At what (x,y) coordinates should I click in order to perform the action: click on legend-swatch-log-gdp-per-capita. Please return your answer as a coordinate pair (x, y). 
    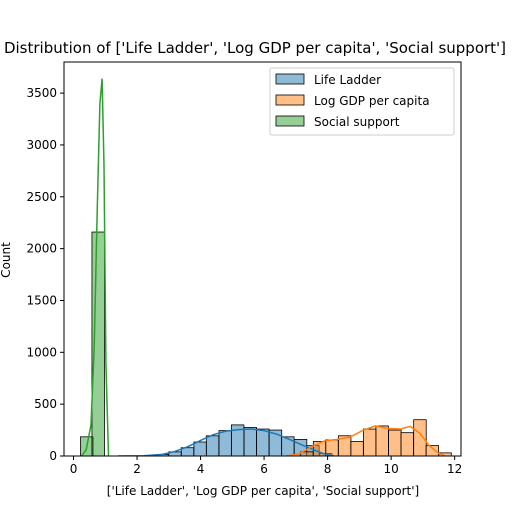
    Looking at the image, I should click on (290, 100).